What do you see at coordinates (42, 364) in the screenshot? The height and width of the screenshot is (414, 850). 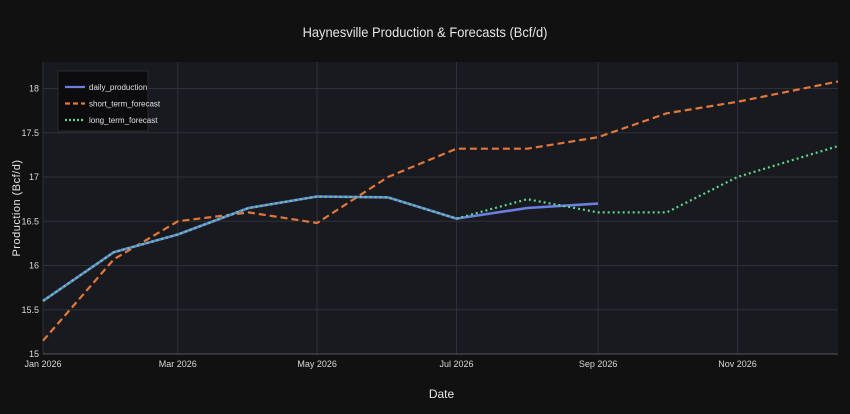 I see `x-tick-label: Jan 2026` at bounding box center [42, 364].